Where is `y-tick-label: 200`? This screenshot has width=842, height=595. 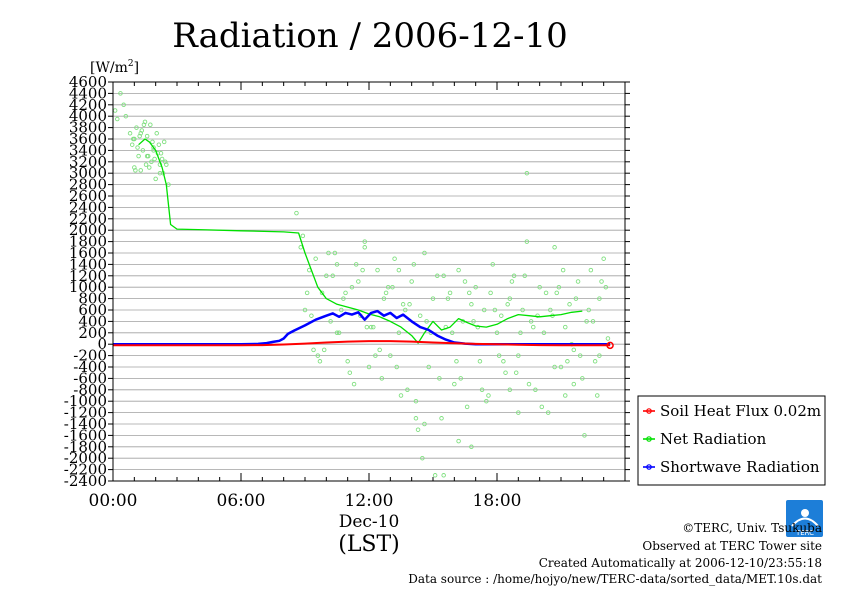 y-tick-label: 200 is located at coordinates (92, 333).